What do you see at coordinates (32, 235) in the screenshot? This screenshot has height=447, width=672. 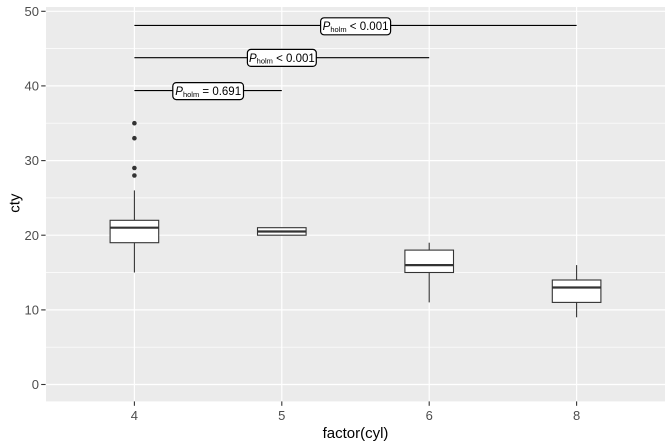 I see `svg-text: 20` at bounding box center [32, 235].